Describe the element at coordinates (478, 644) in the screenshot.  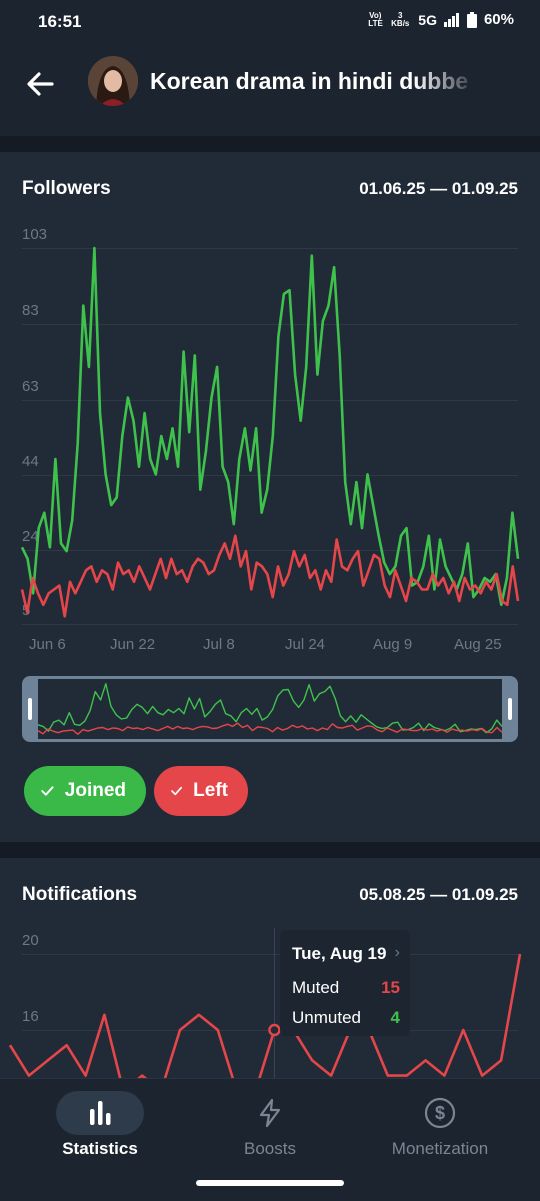
I see `x-tick-label: Aug 25` at that location.